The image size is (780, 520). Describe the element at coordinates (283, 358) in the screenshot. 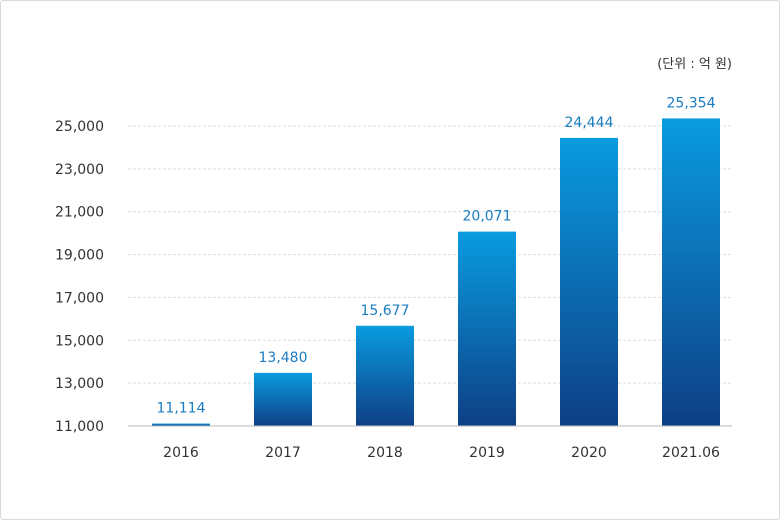

I see `data-label-2017: 13,480` at that location.